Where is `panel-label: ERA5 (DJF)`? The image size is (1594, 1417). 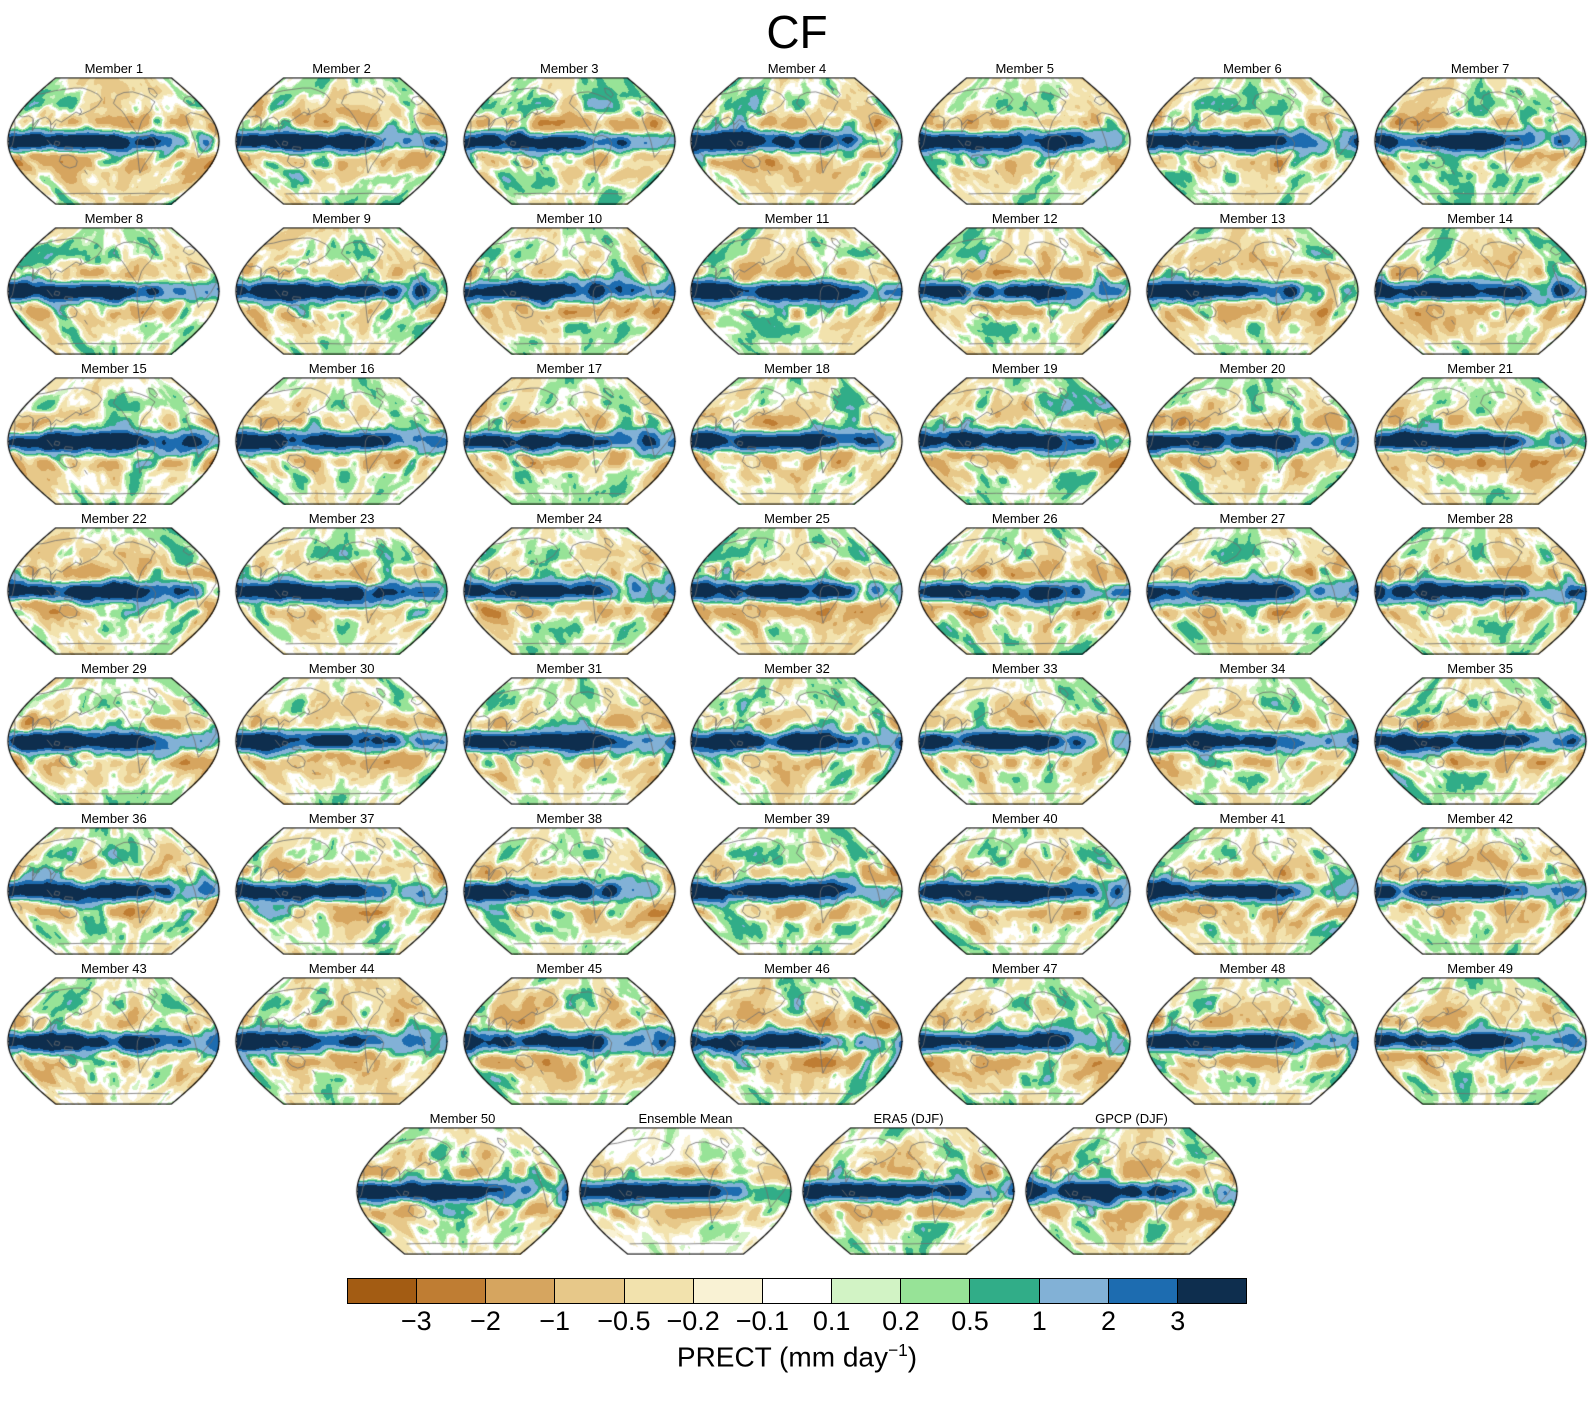
panel-label: ERA5 (DJF) is located at coordinates (908, 1118).